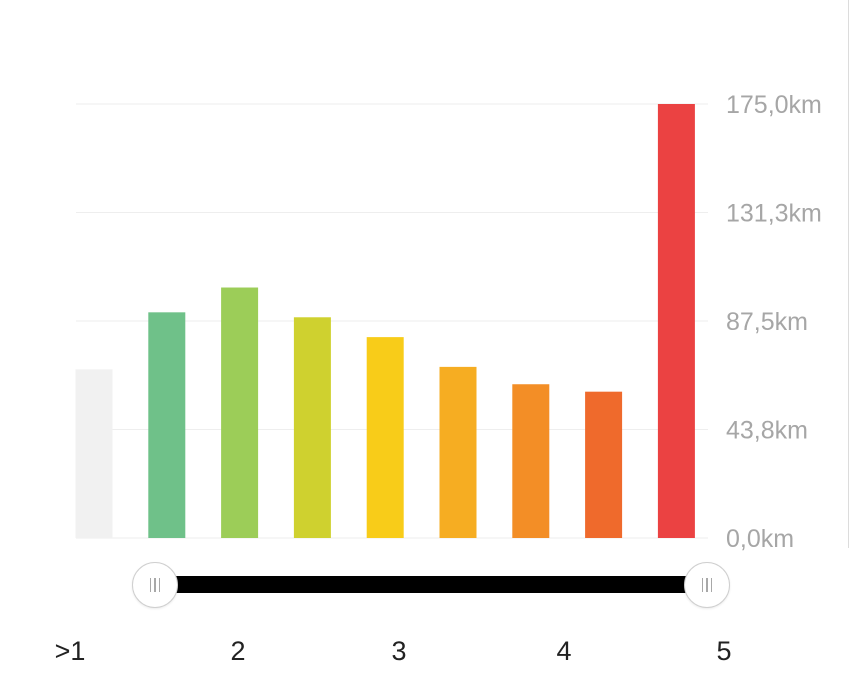  What do you see at coordinates (564, 651) in the screenshot?
I see `slider-tick-label: 4` at bounding box center [564, 651].